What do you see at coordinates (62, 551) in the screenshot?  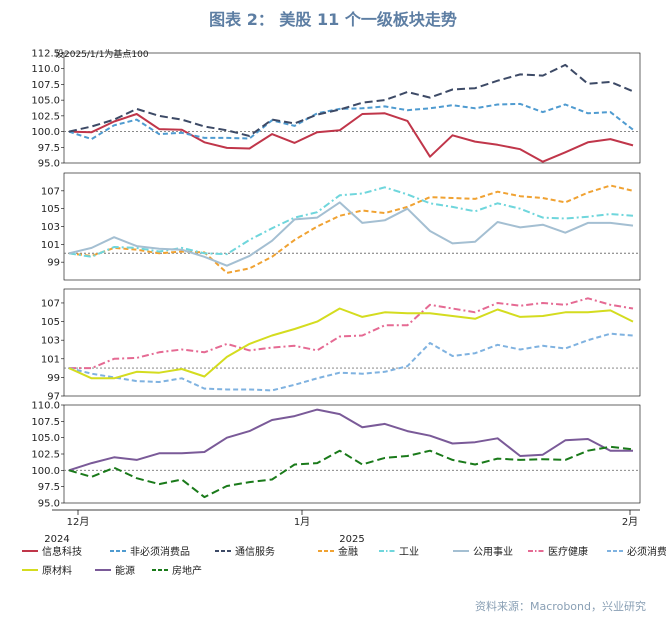 I see `legend-label: 信息科技` at bounding box center [62, 551].